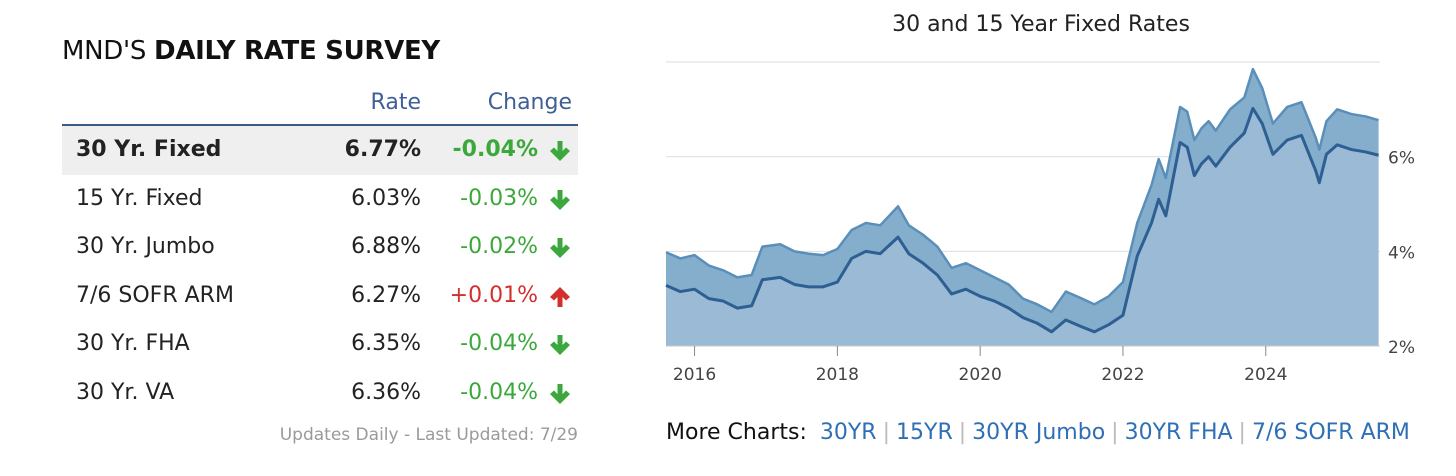  I want to click on product-name: 15 Yr. Fixed, so click(139, 198).